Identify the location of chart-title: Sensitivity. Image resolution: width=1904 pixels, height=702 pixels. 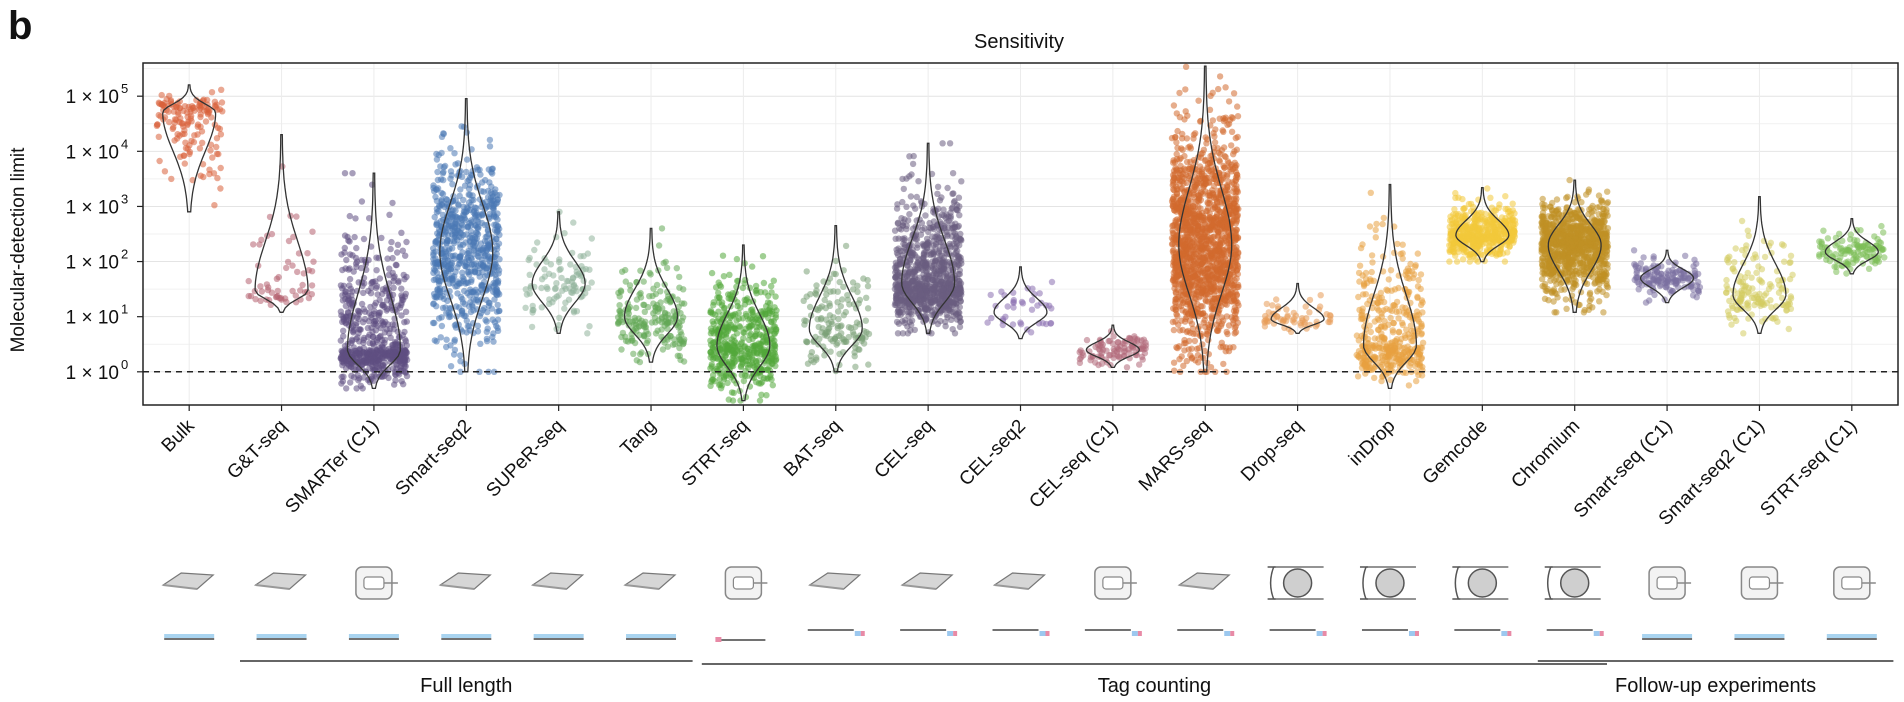
(1019, 42).